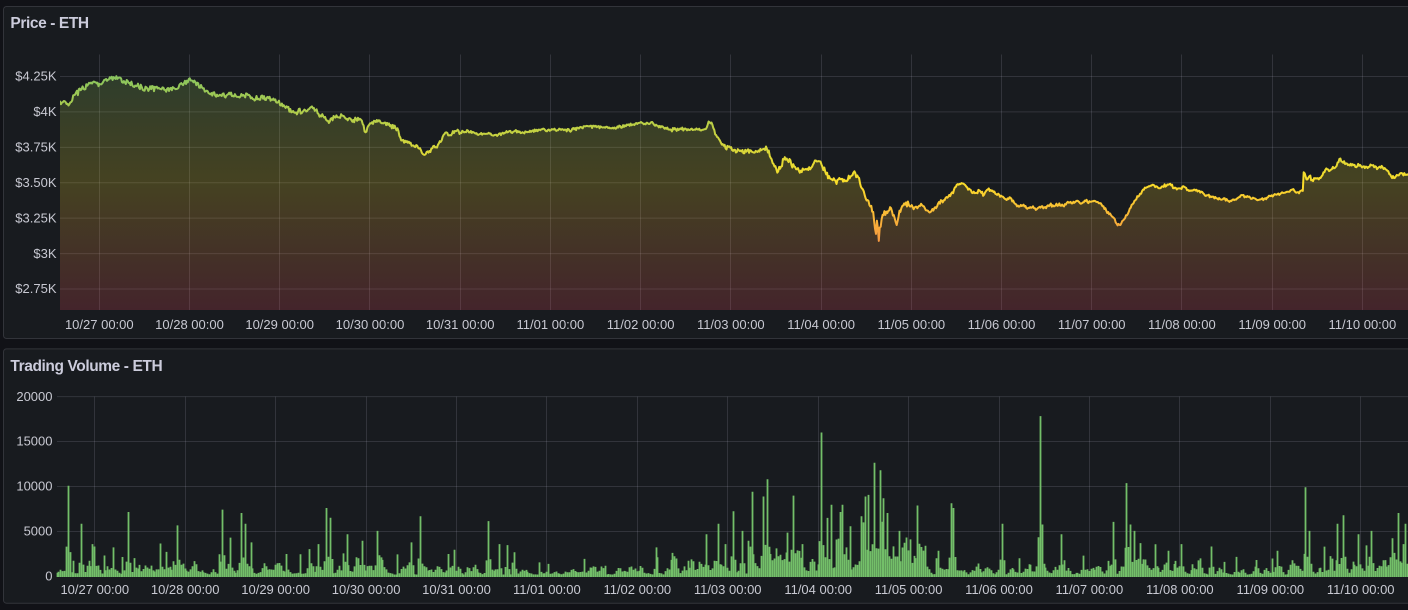  I want to click on svg-text: $4.25K, so click(36, 76).